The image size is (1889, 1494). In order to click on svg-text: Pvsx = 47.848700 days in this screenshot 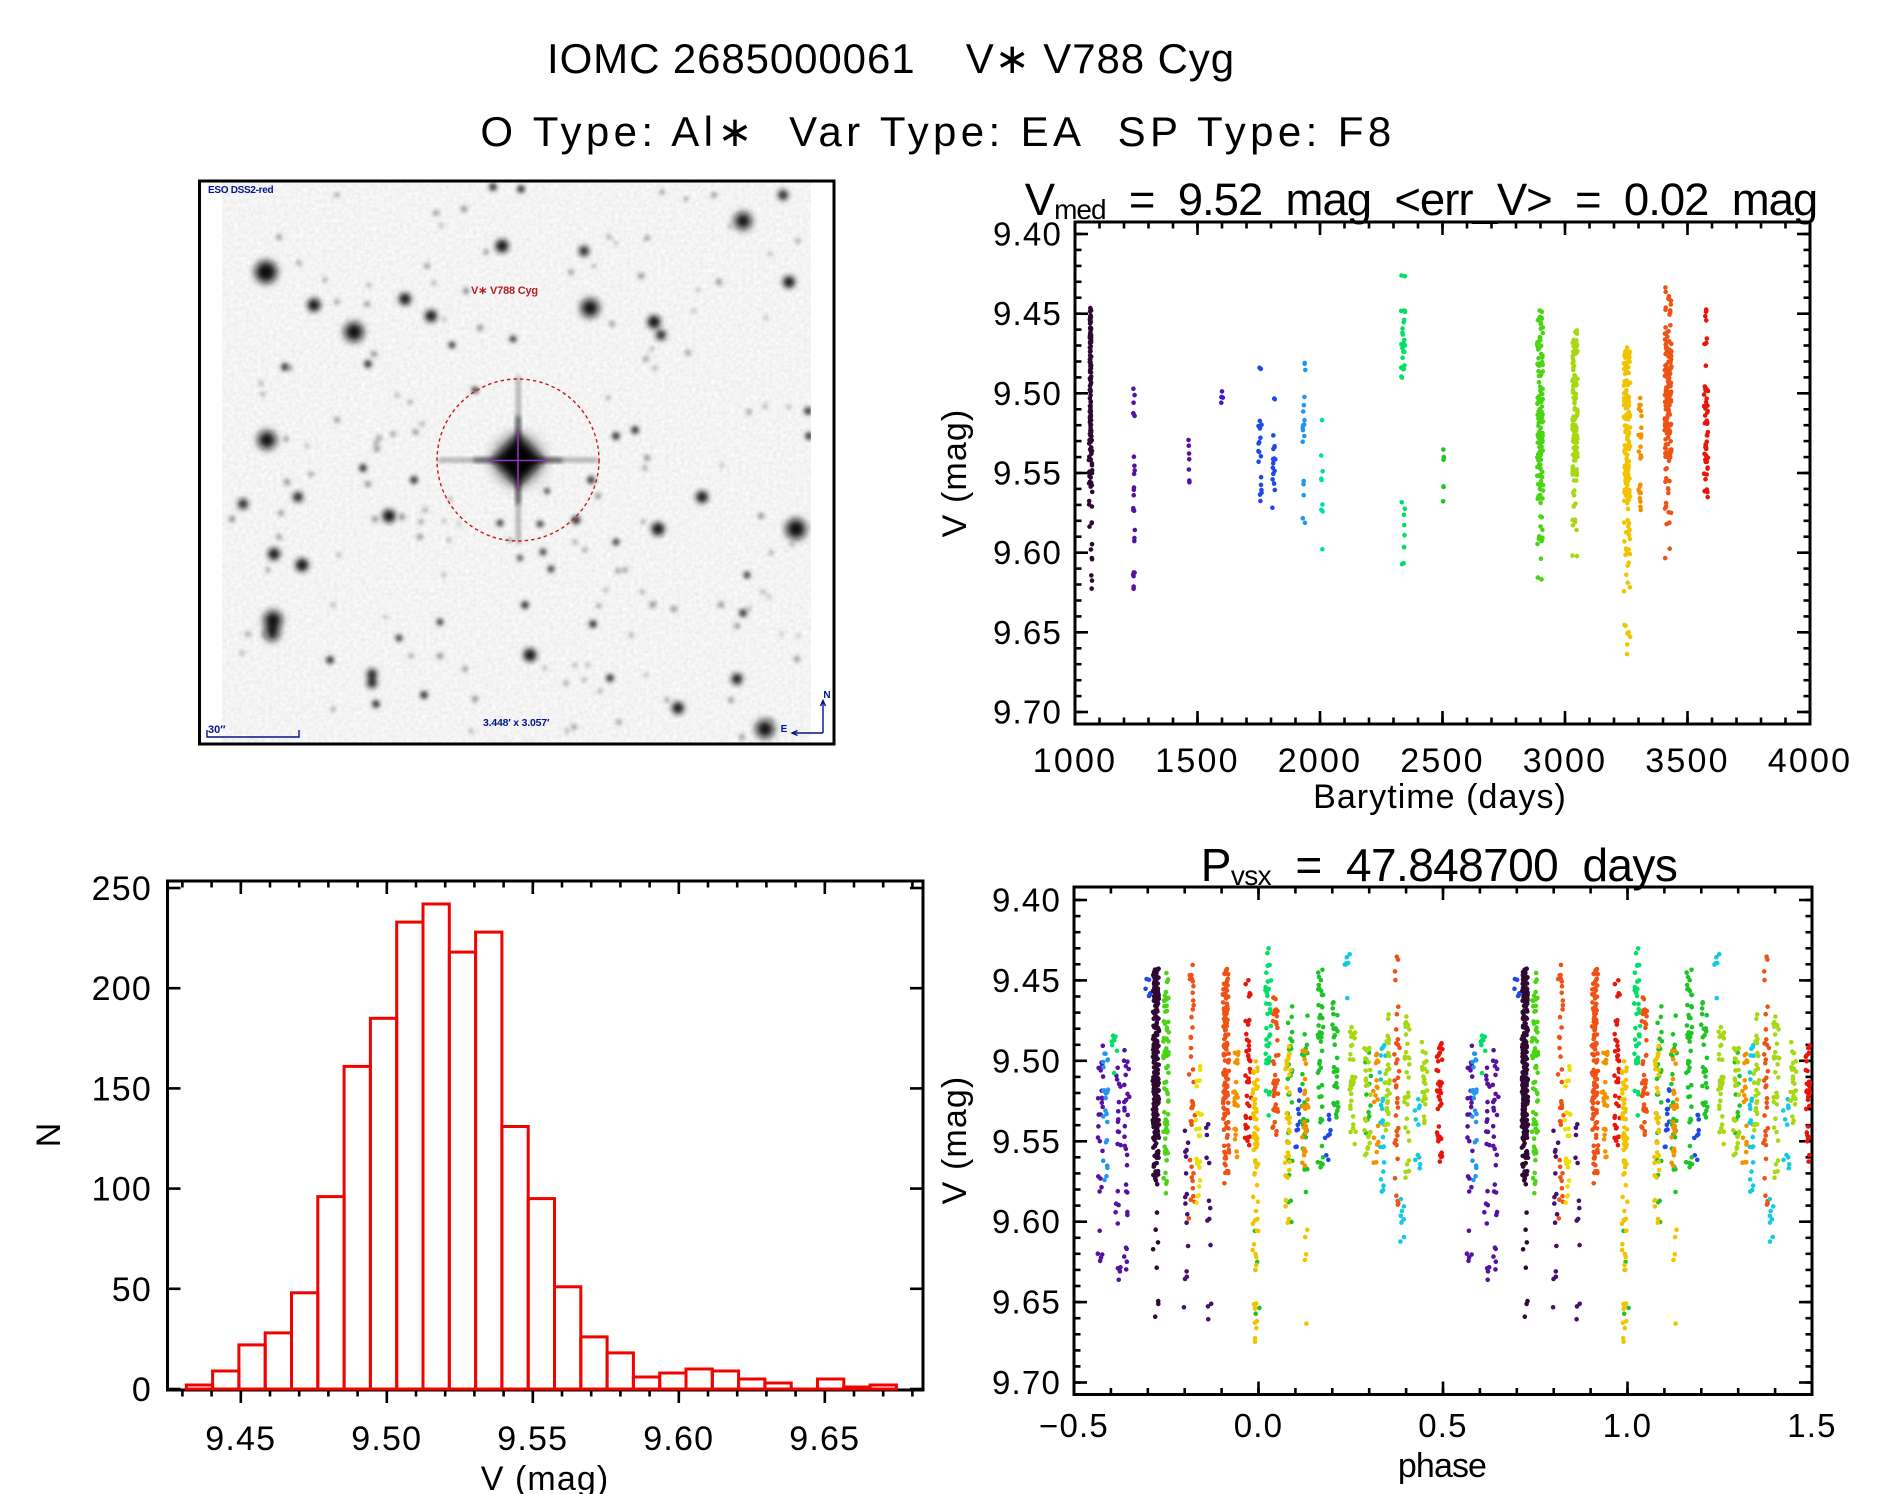, I will do `click(1439, 865)`.